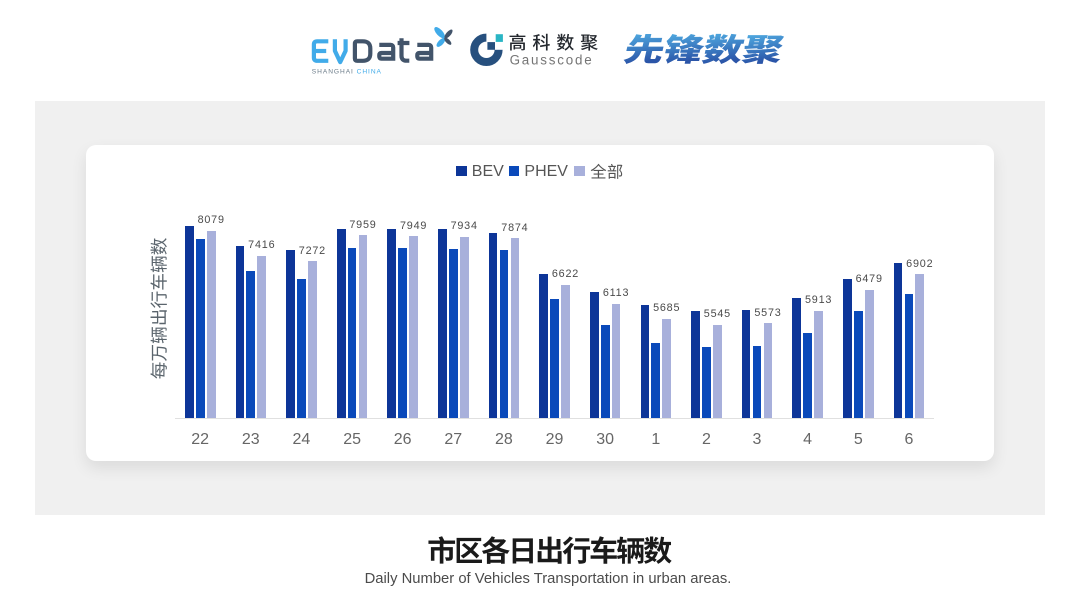 The height and width of the screenshot is (608, 1080). I want to click on svg-text: SHANGHAI CHINA, so click(347, 72).